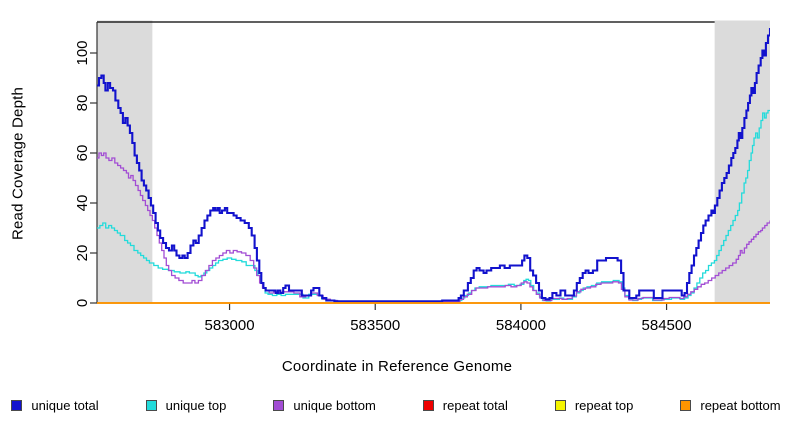 The width and height of the screenshot is (792, 432). I want to click on legend-item-repeat-bottom: repeat bottom, so click(730, 405).